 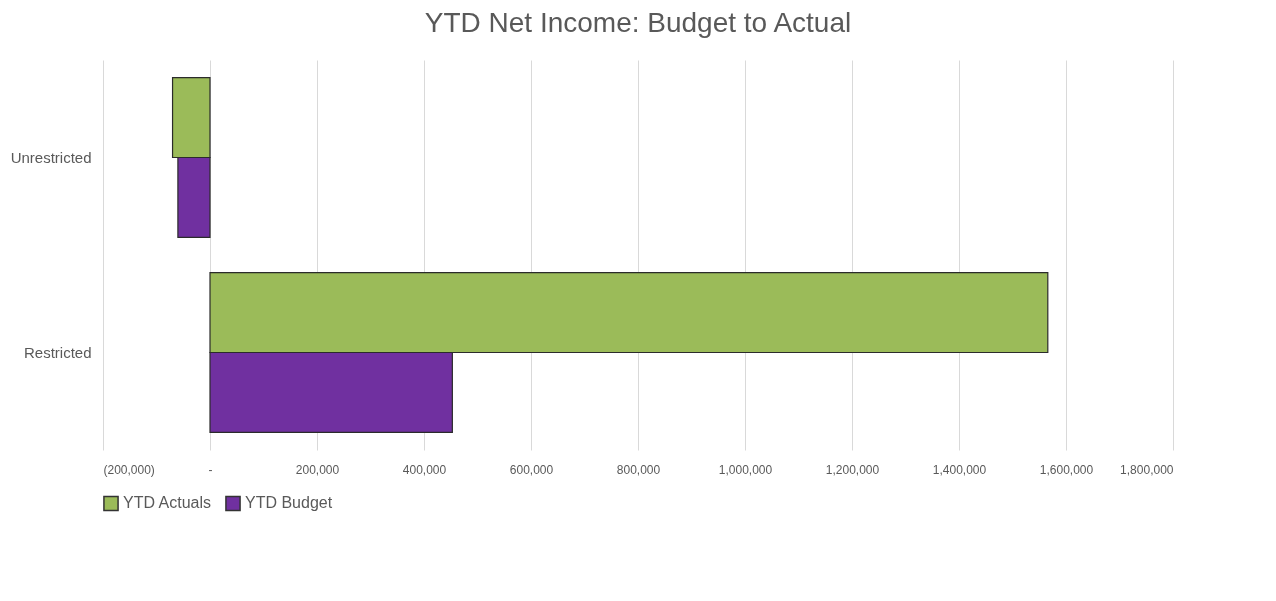 I want to click on y-tick-label: Unrestricted, so click(x=51, y=157).